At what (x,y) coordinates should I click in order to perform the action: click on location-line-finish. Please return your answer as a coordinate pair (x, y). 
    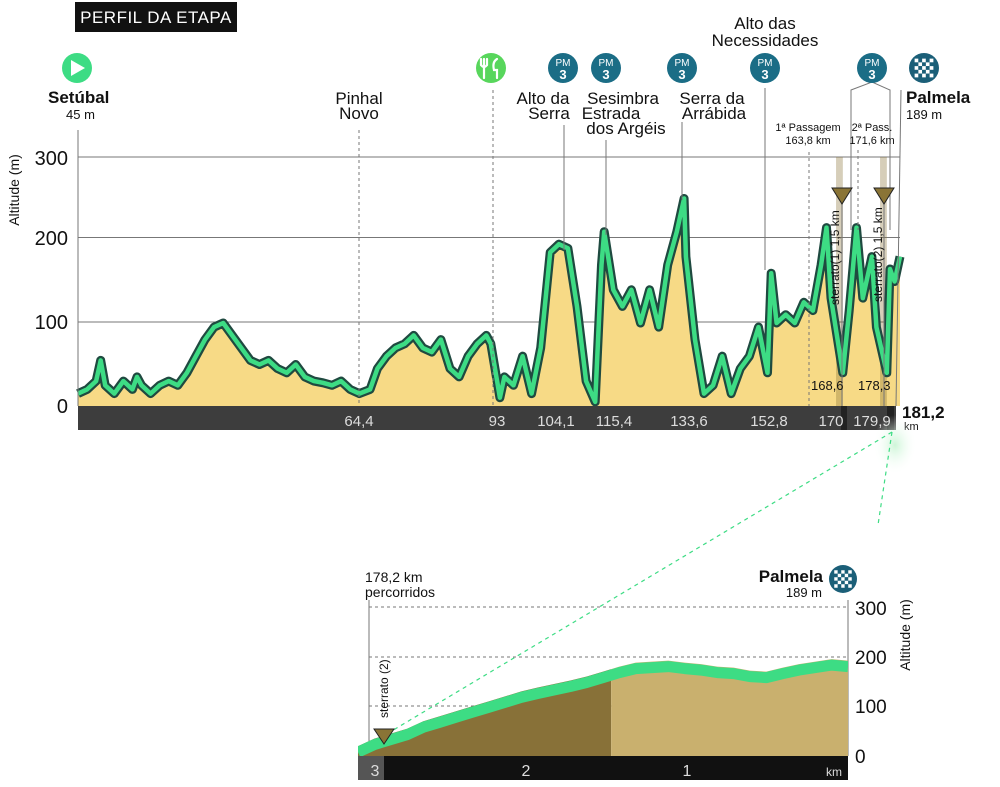
    Looking at the image, I should click on (898, 248).